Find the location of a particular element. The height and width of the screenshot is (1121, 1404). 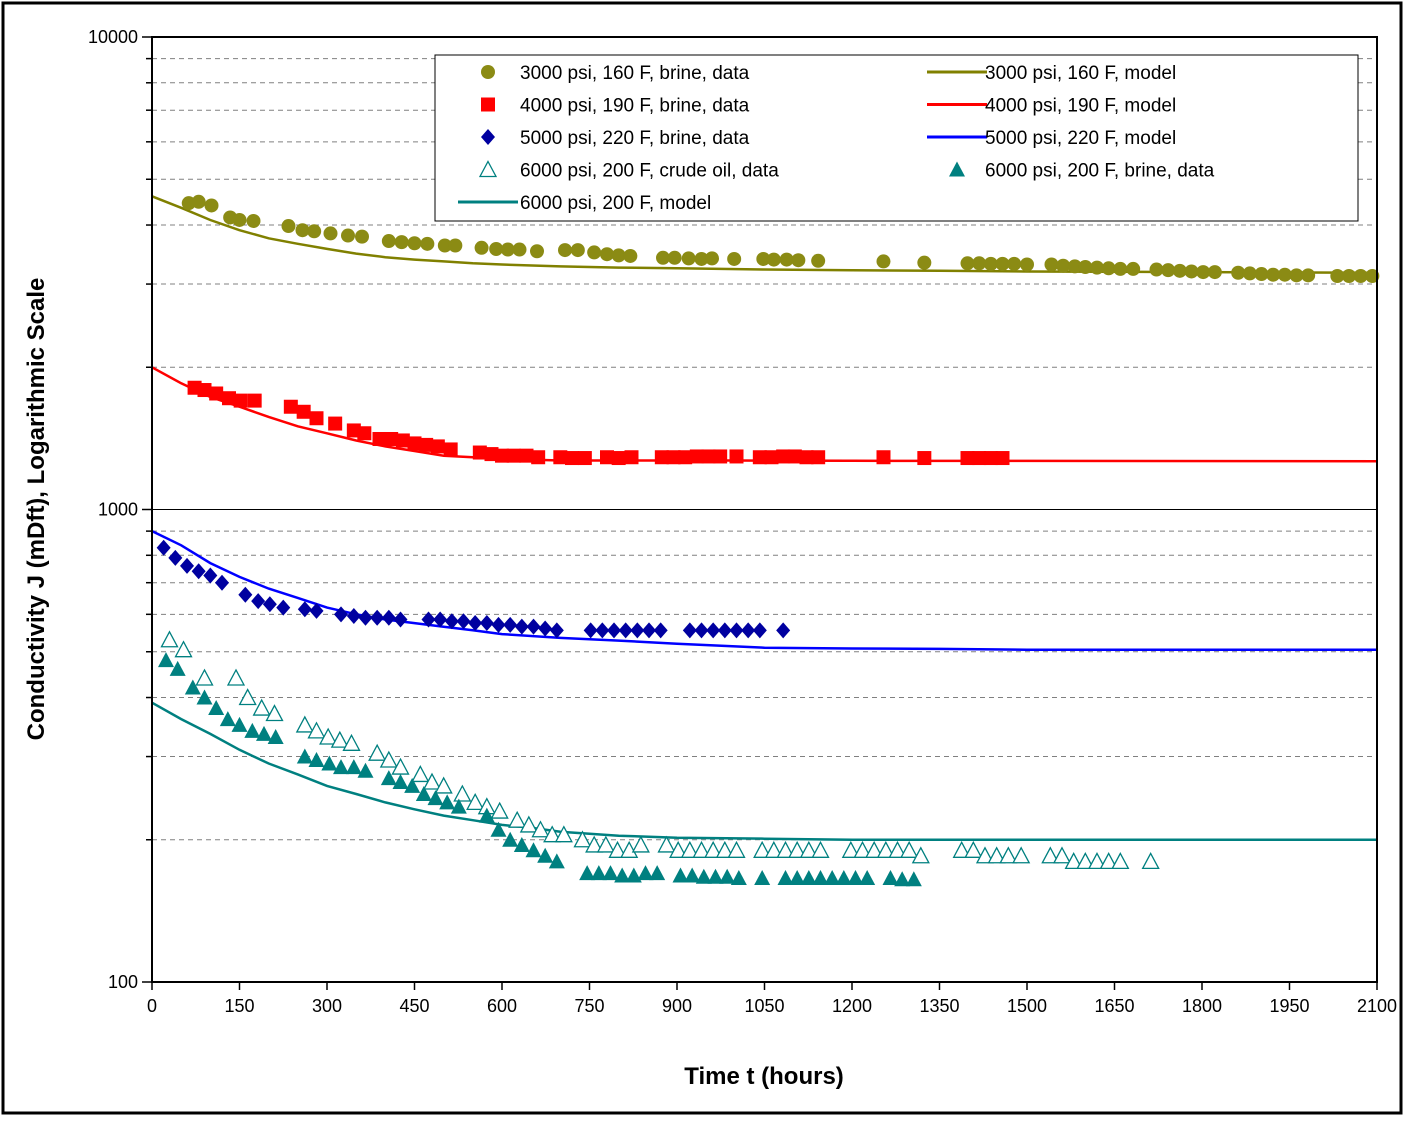

legend-marker is located at coordinates (488, 72).